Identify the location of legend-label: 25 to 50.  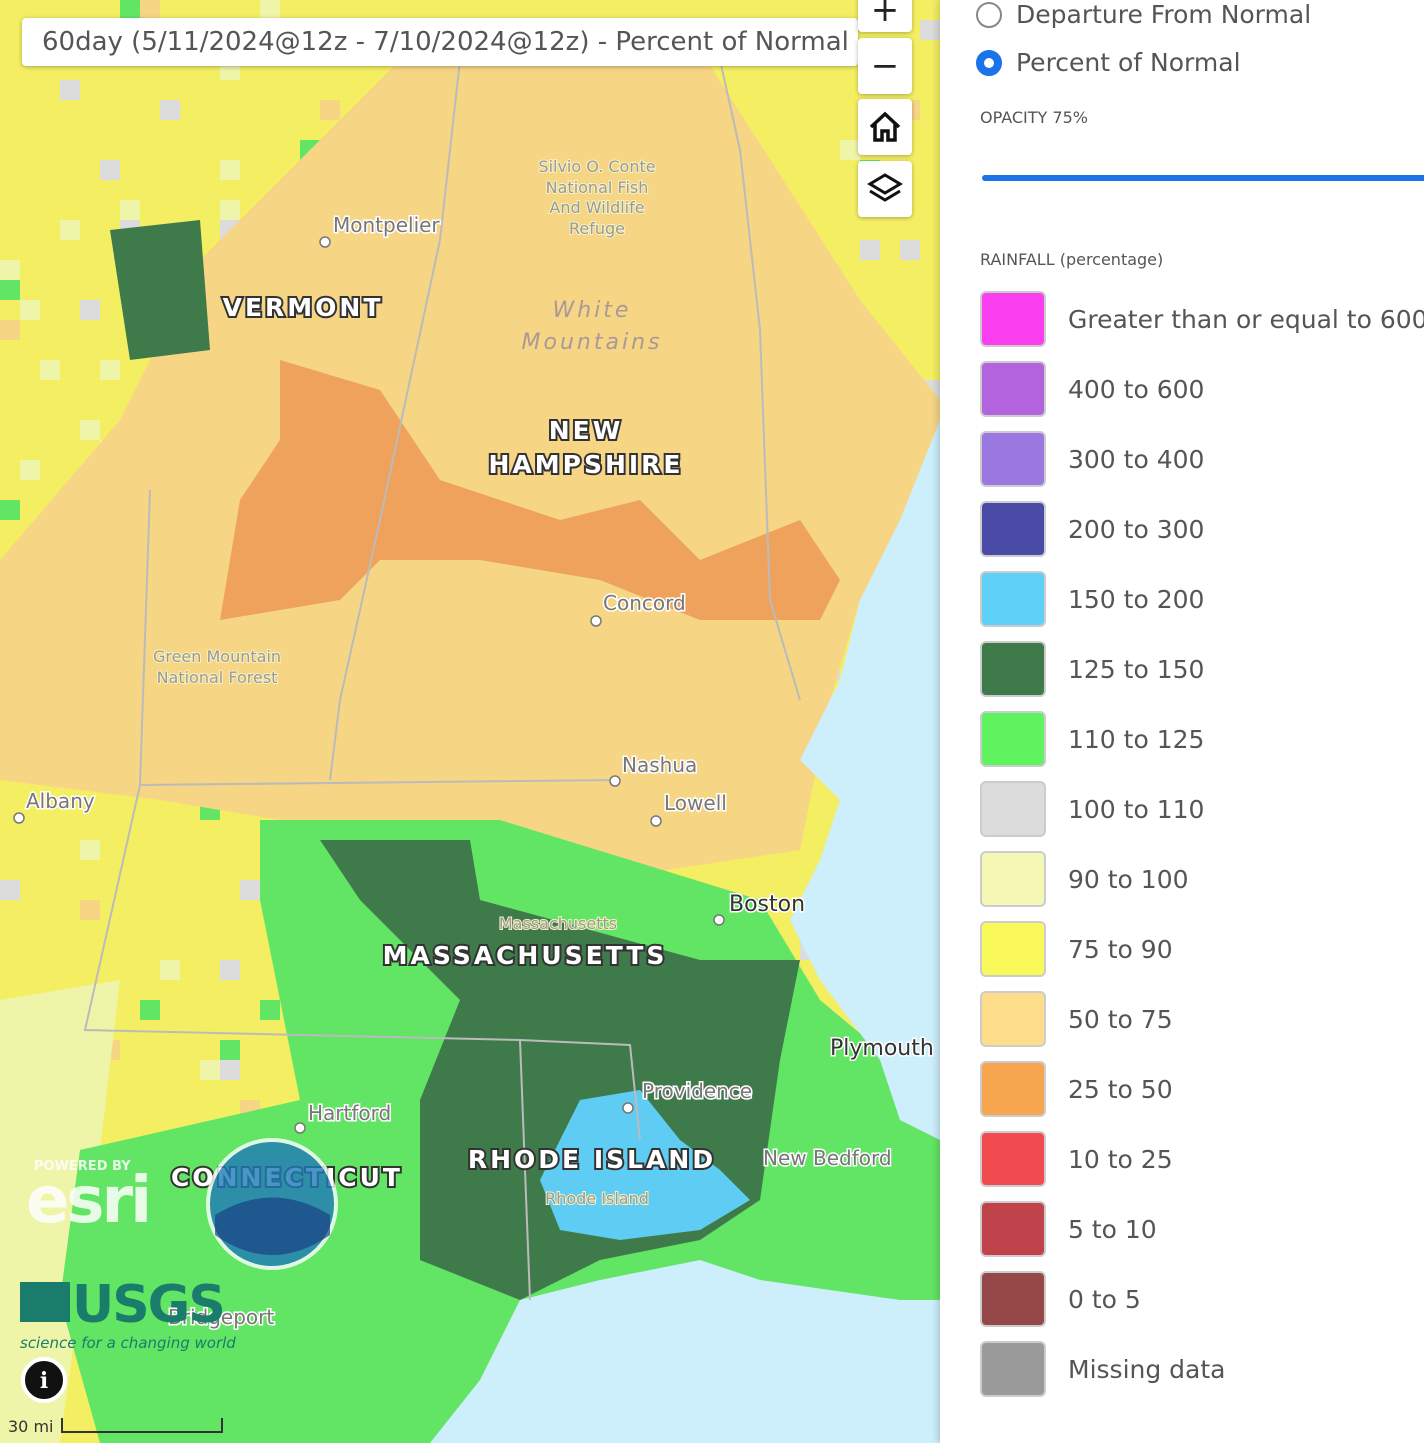
(1120, 1089).